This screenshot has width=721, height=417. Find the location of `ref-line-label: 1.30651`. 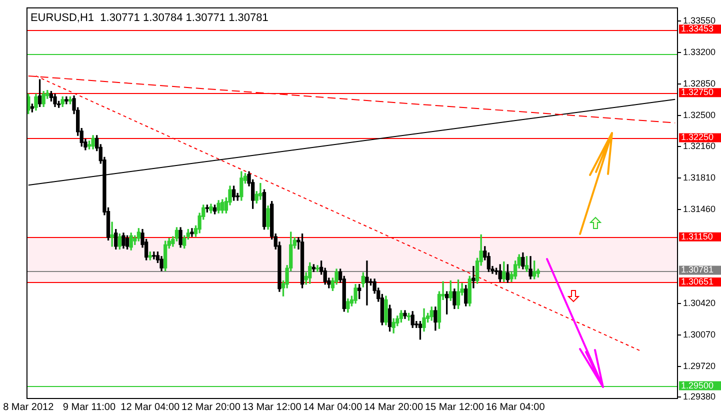

ref-line-label: 1.30651 is located at coordinates (697, 281).